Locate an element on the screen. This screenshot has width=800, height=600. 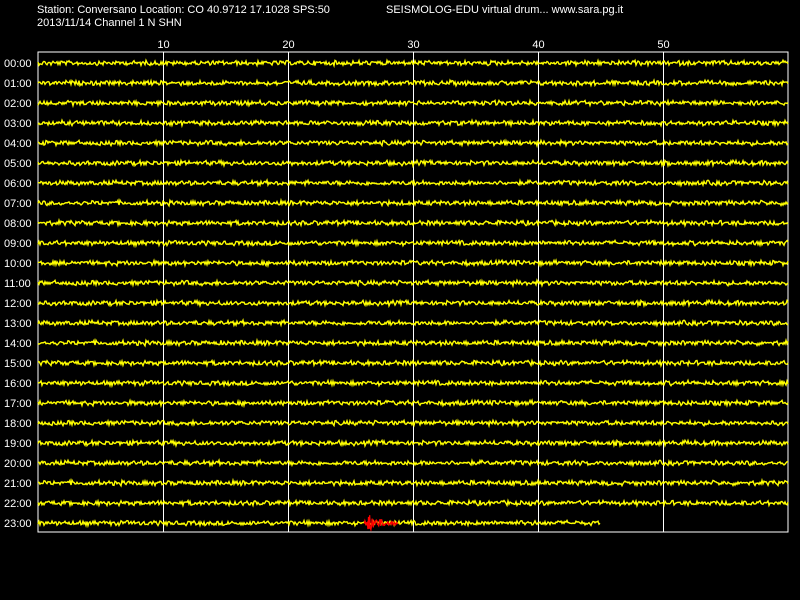
row-label-1100: 11:00 is located at coordinates (17, 284).